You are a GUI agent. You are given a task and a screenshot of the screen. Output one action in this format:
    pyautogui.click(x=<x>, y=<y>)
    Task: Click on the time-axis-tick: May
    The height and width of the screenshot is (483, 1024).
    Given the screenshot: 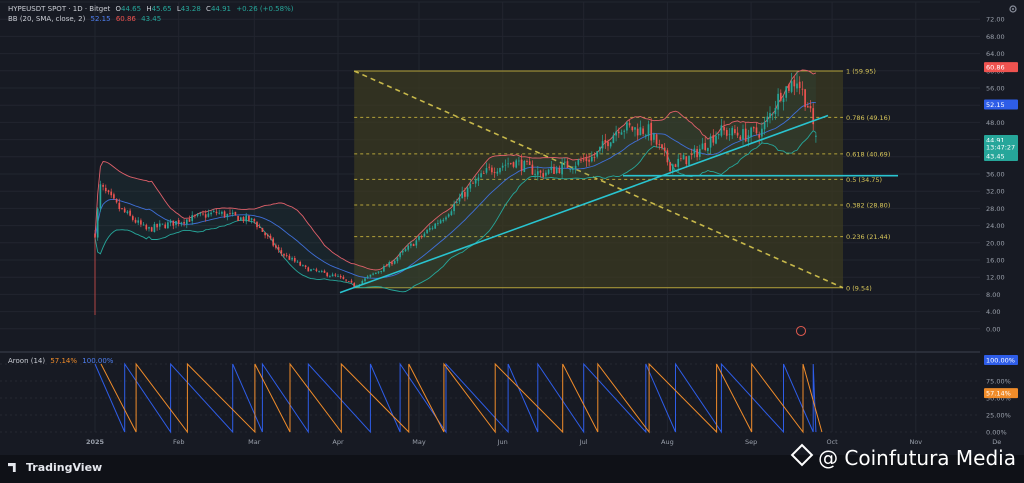 What is the action you would take?
    pyautogui.click(x=419, y=442)
    